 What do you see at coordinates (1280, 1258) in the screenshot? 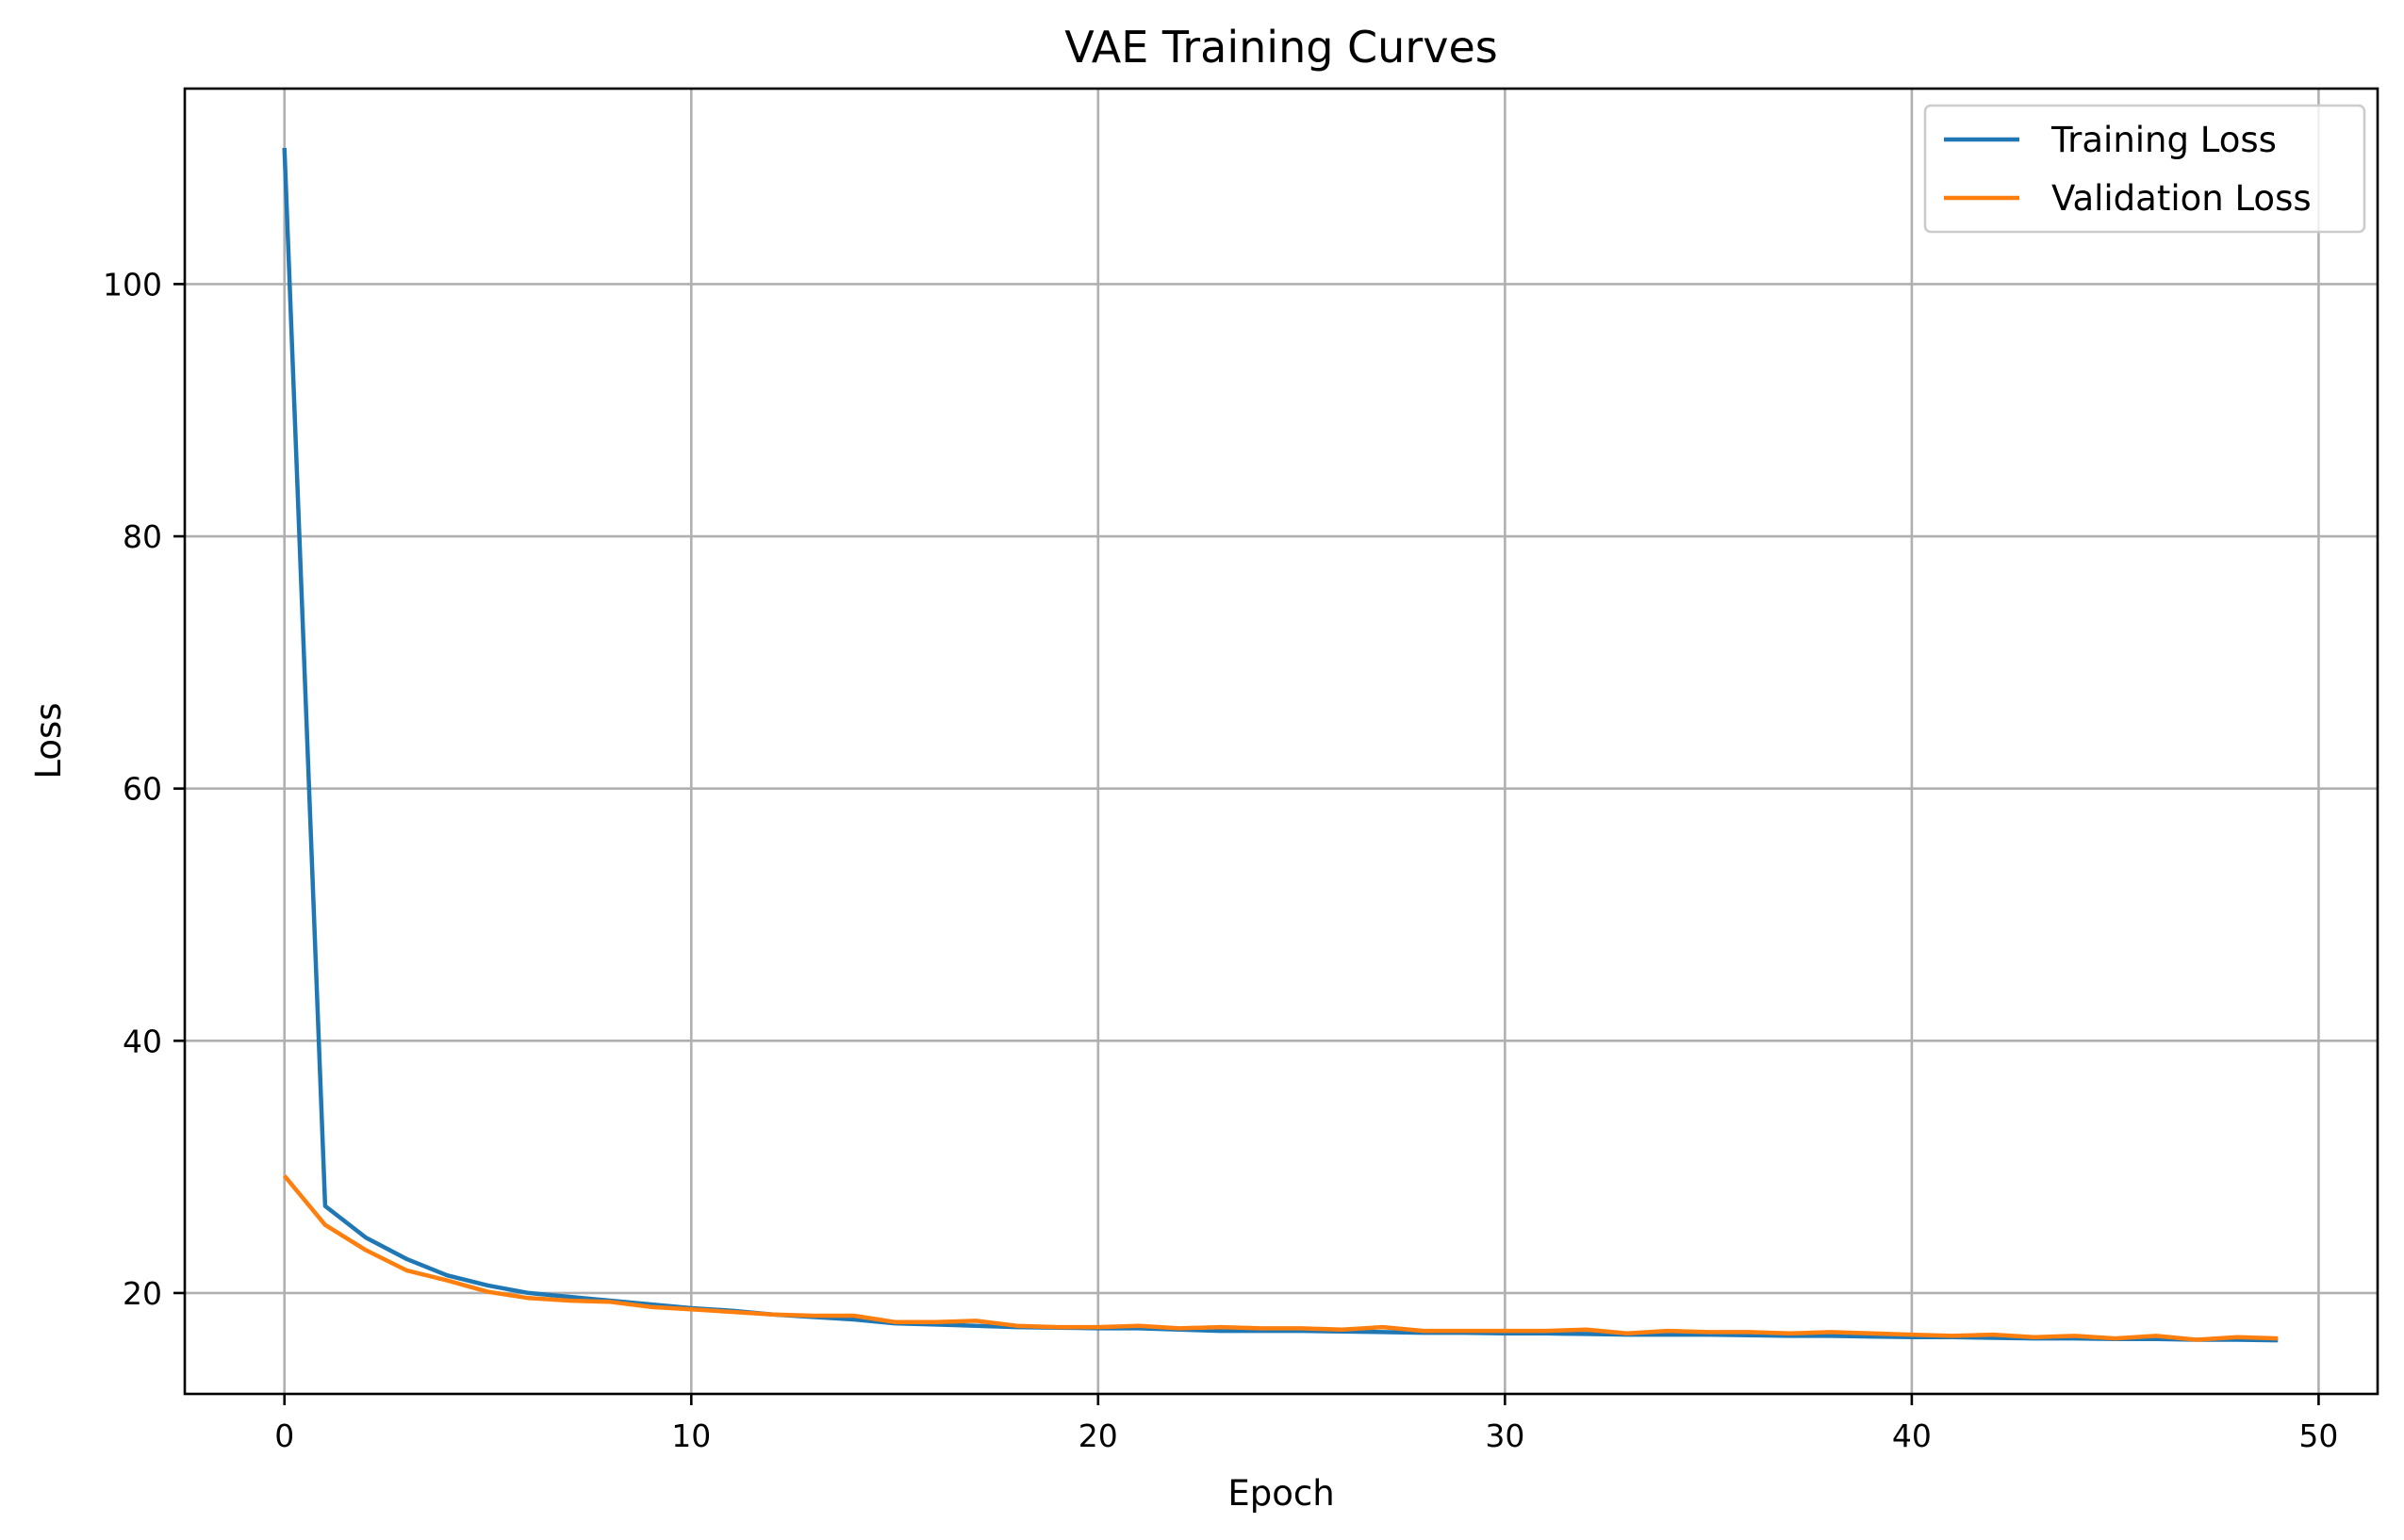
I see `validation-loss-line` at bounding box center [1280, 1258].